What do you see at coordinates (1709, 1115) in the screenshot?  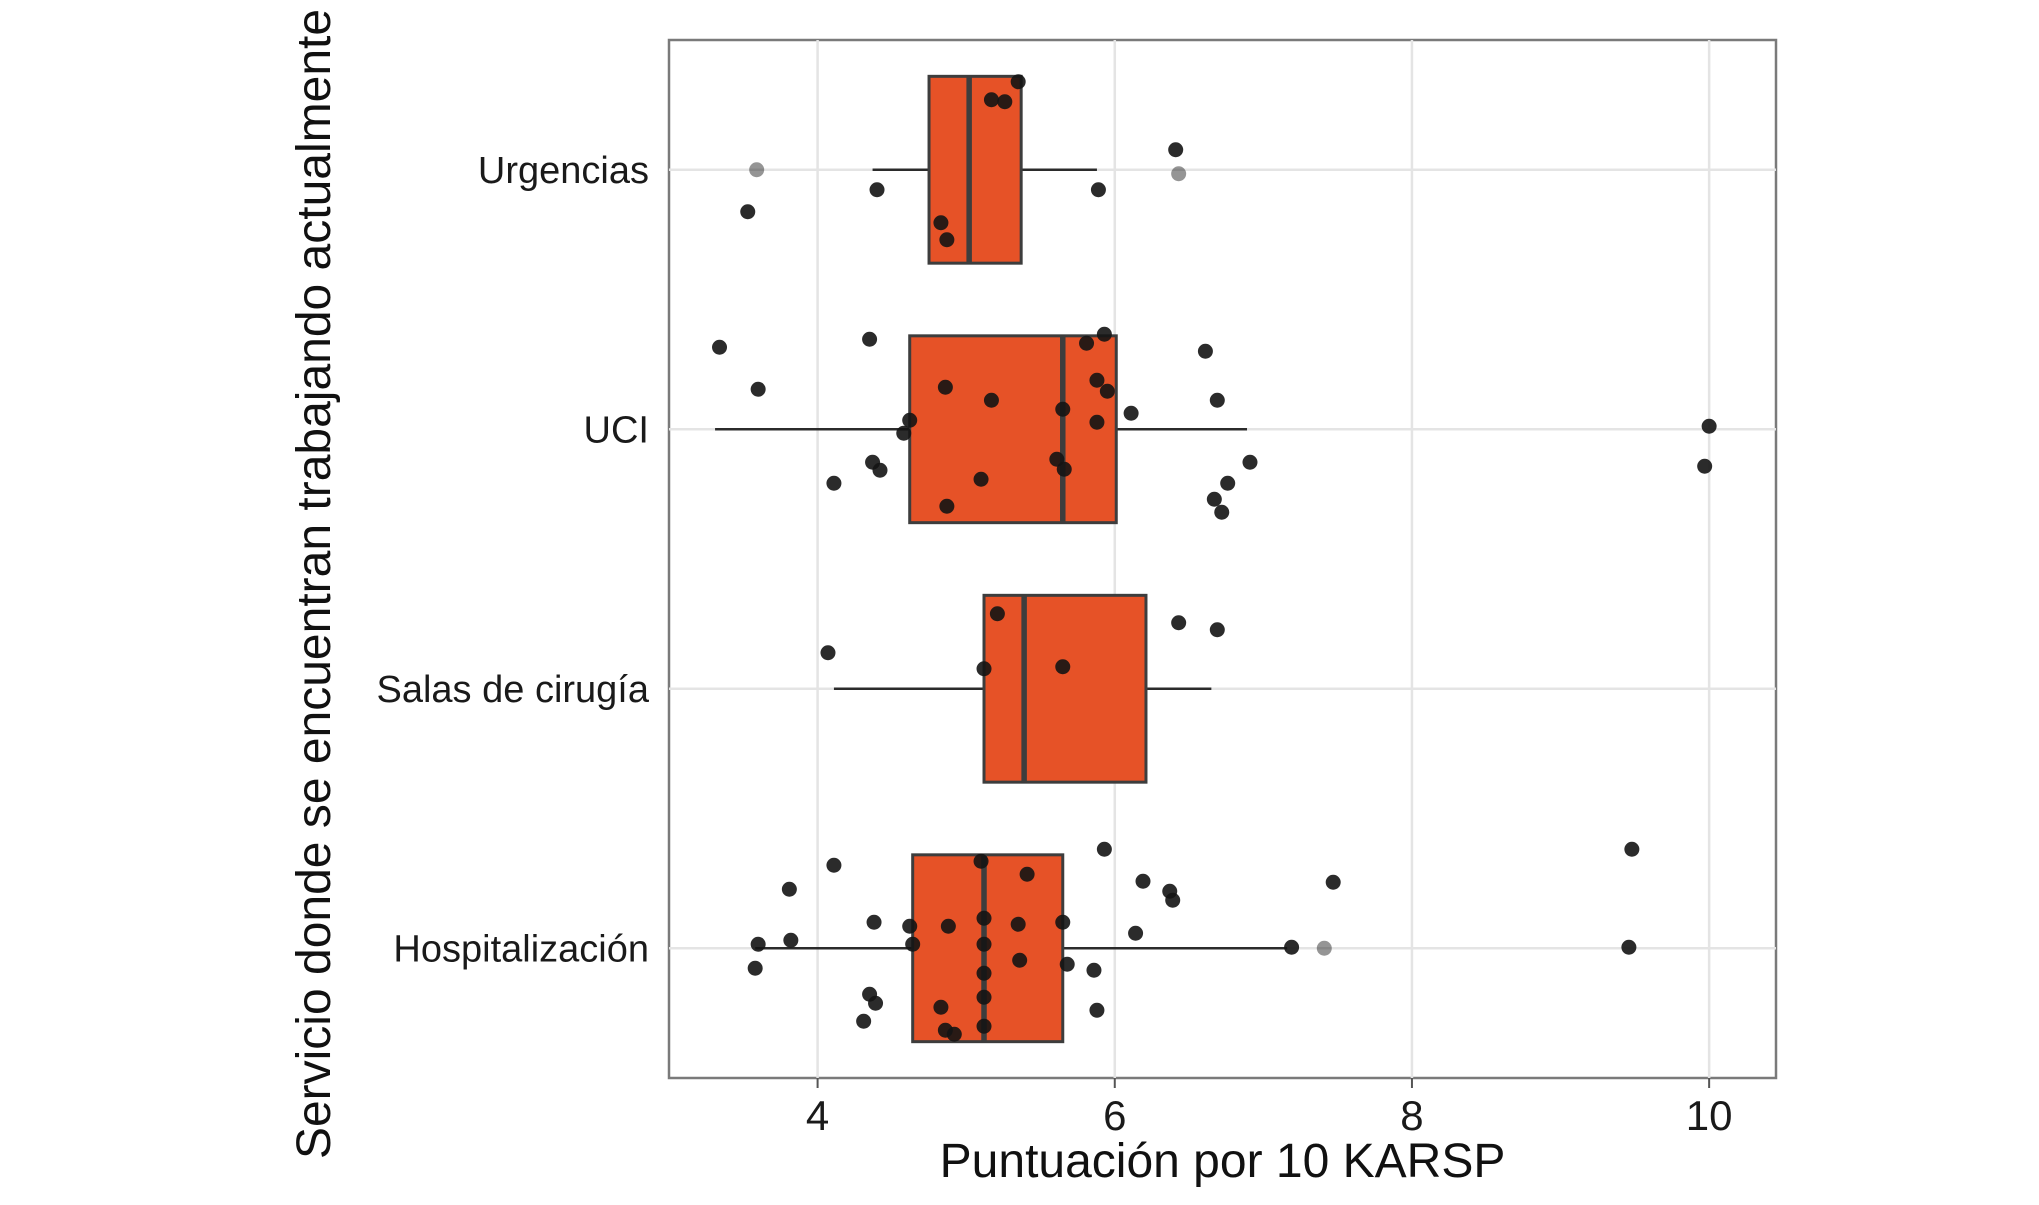 I see `x-tick-label: 10` at bounding box center [1709, 1115].